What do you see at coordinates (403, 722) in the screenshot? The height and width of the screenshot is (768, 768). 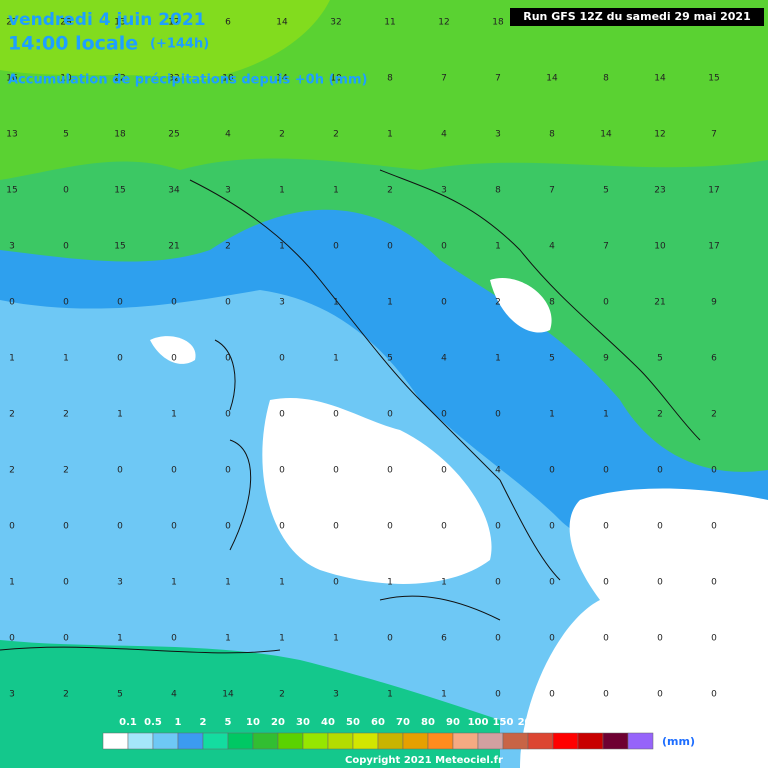 I see `legend-label: 70` at bounding box center [403, 722].